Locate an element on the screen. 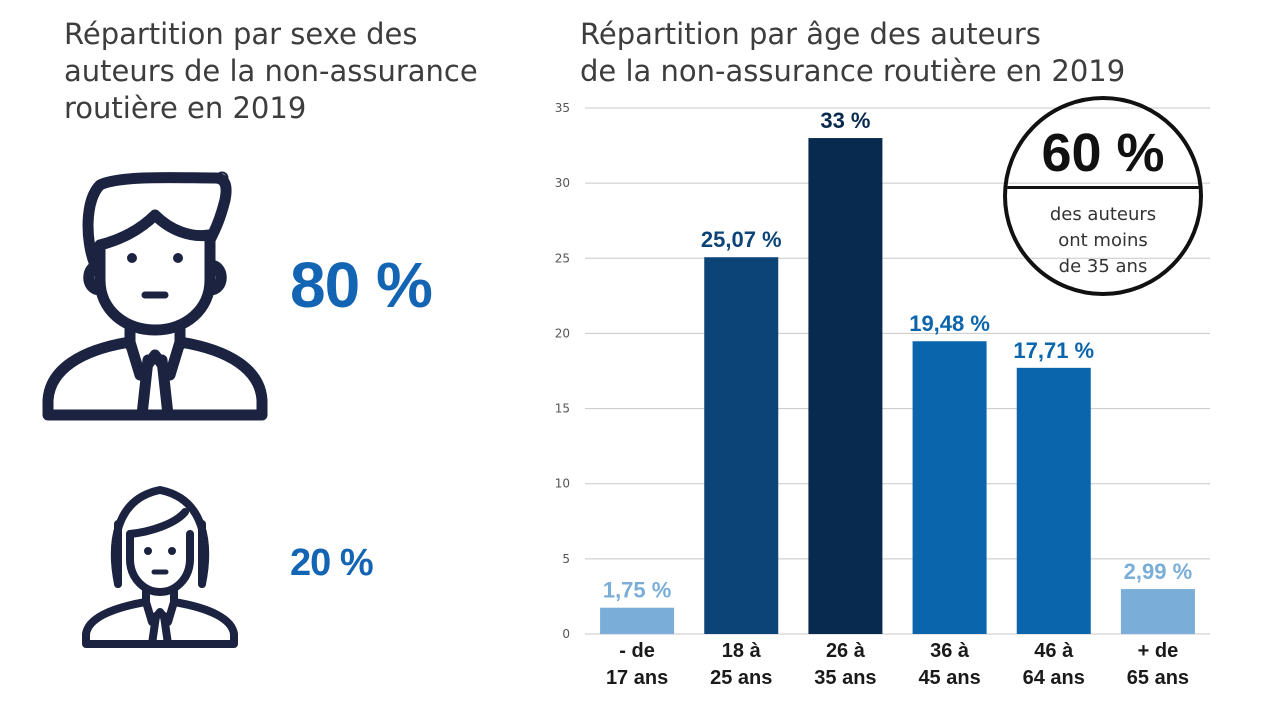 This screenshot has width=1269, height=720. x-tick-label: 46 à is located at coordinates (1054, 651).